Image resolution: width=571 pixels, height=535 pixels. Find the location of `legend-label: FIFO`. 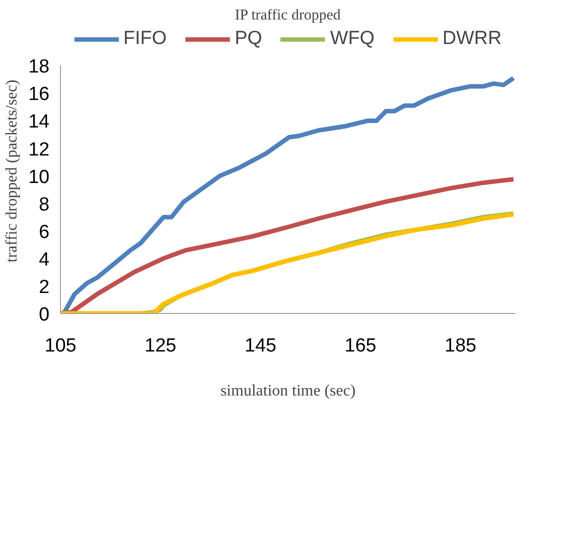

legend-label: FIFO is located at coordinates (145, 39).